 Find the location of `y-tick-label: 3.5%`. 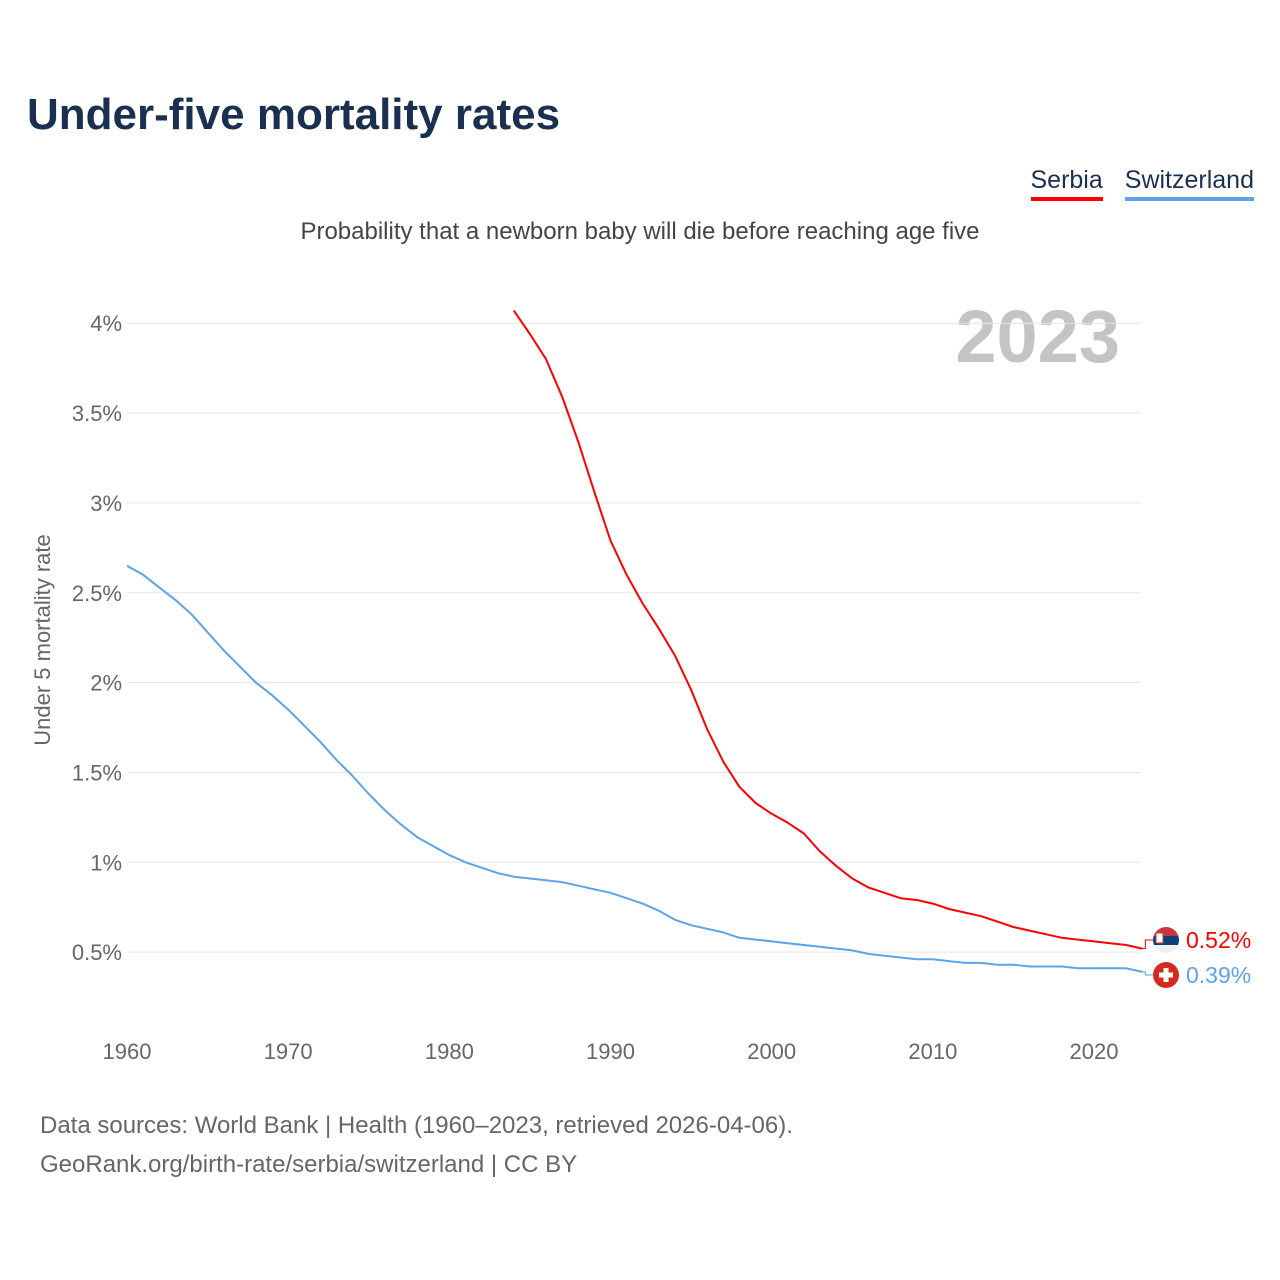

y-tick-label: 3.5% is located at coordinates (97, 413).